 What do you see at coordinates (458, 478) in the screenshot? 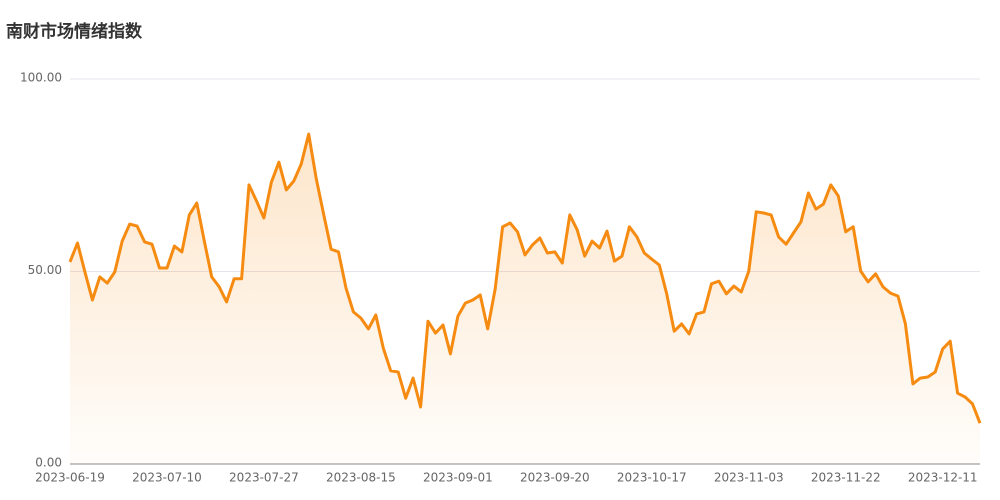
I see `x-tick-label: 2023-09-01` at bounding box center [458, 478].